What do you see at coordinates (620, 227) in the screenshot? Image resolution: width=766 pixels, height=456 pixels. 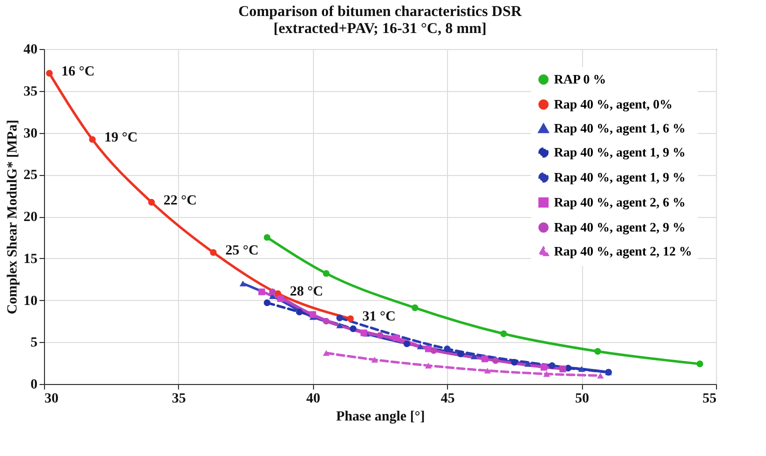 I see `legend-label: Rap 40 %, agent 2, 9 %` at bounding box center [620, 227].